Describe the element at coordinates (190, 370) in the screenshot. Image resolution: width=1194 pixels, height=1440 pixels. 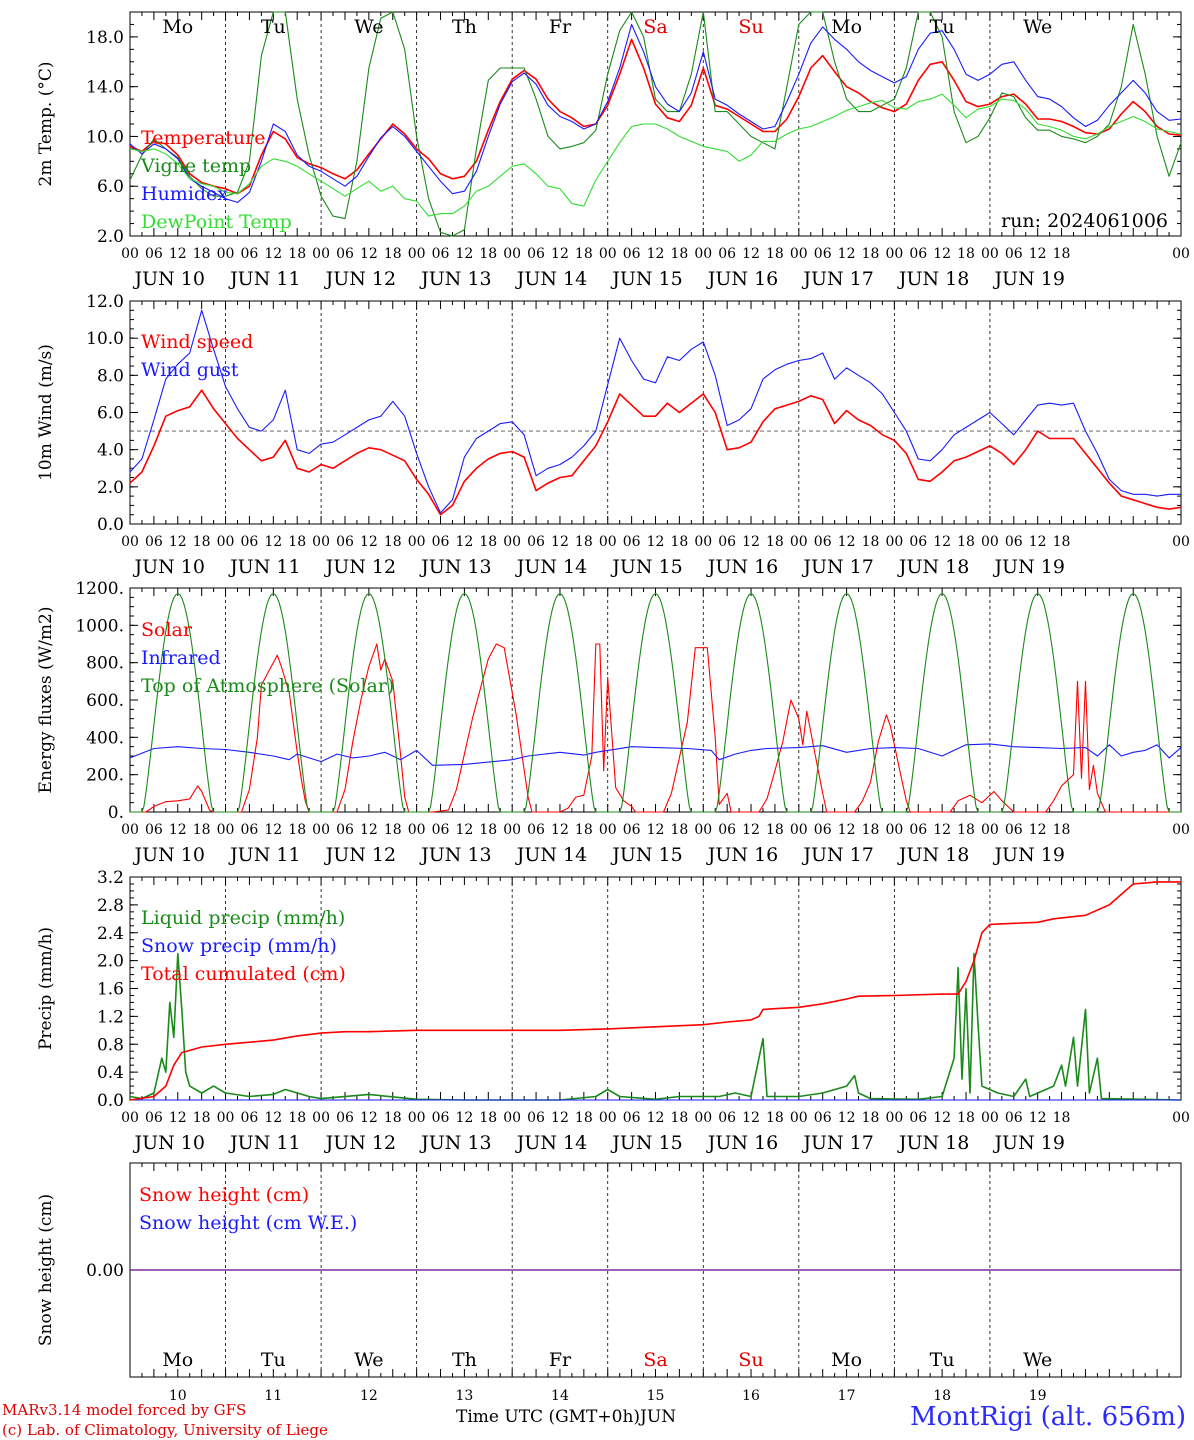
I see `legend-entry: Wind gust` at that location.